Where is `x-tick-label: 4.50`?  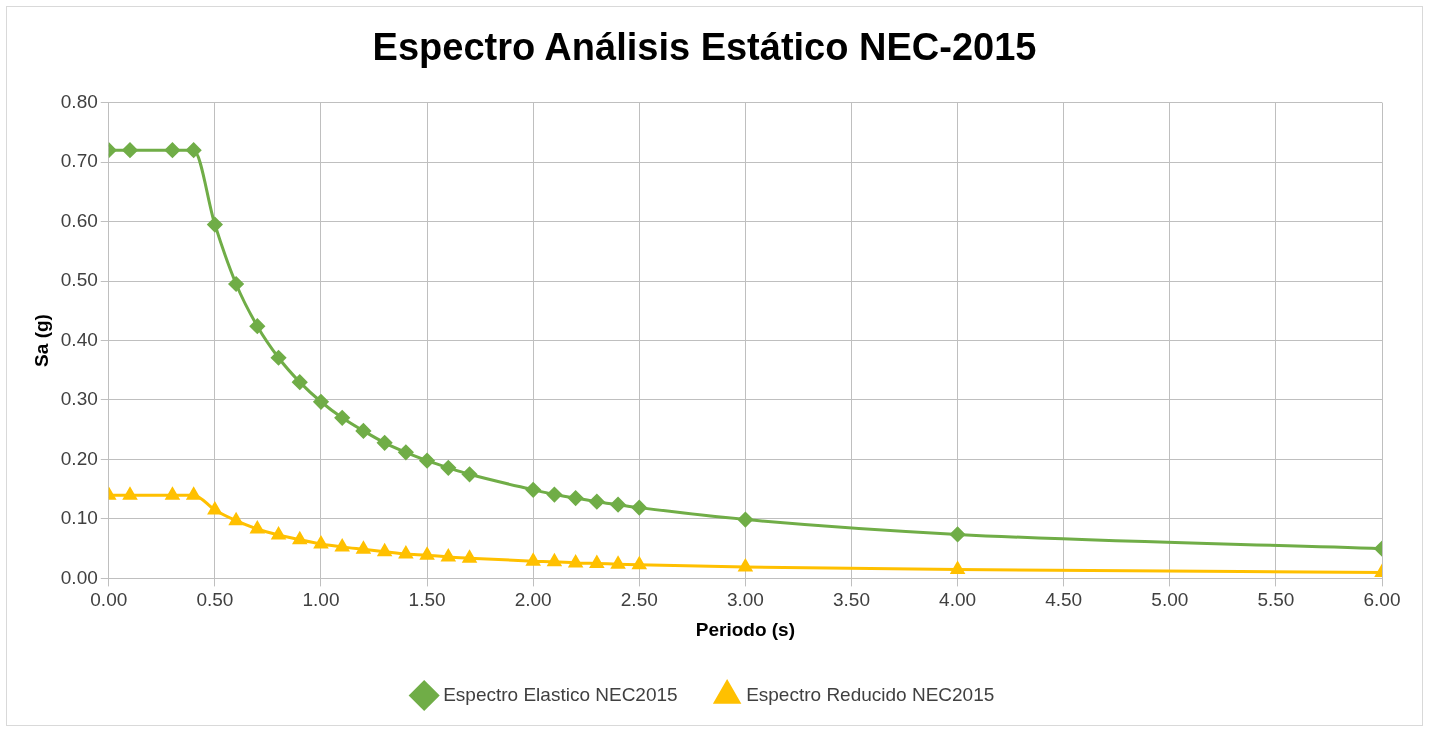
x-tick-label: 4.50 is located at coordinates (1064, 600).